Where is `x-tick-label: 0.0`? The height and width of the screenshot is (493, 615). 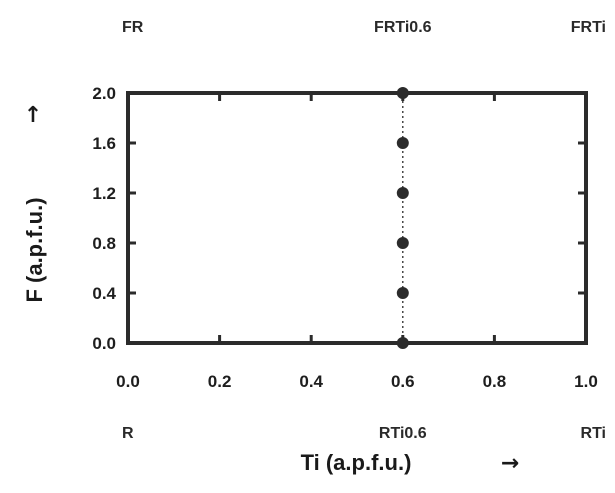
x-tick-label: 0.0 is located at coordinates (128, 381).